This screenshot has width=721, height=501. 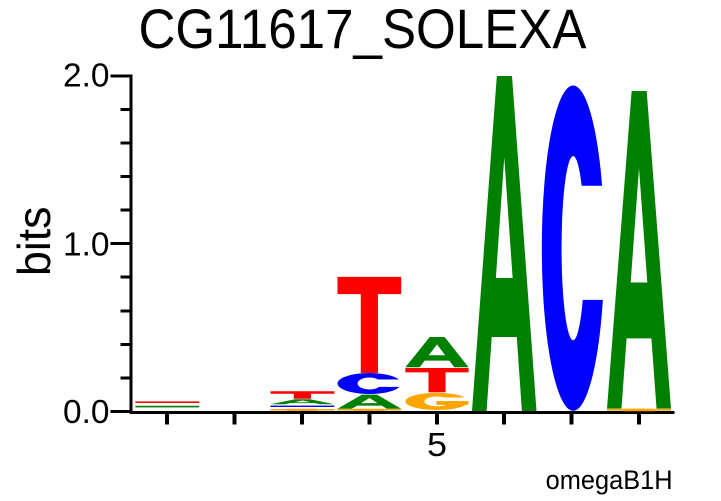 What do you see at coordinates (86, 411) in the screenshot?
I see `svg-text: 0.0` at bounding box center [86, 411].